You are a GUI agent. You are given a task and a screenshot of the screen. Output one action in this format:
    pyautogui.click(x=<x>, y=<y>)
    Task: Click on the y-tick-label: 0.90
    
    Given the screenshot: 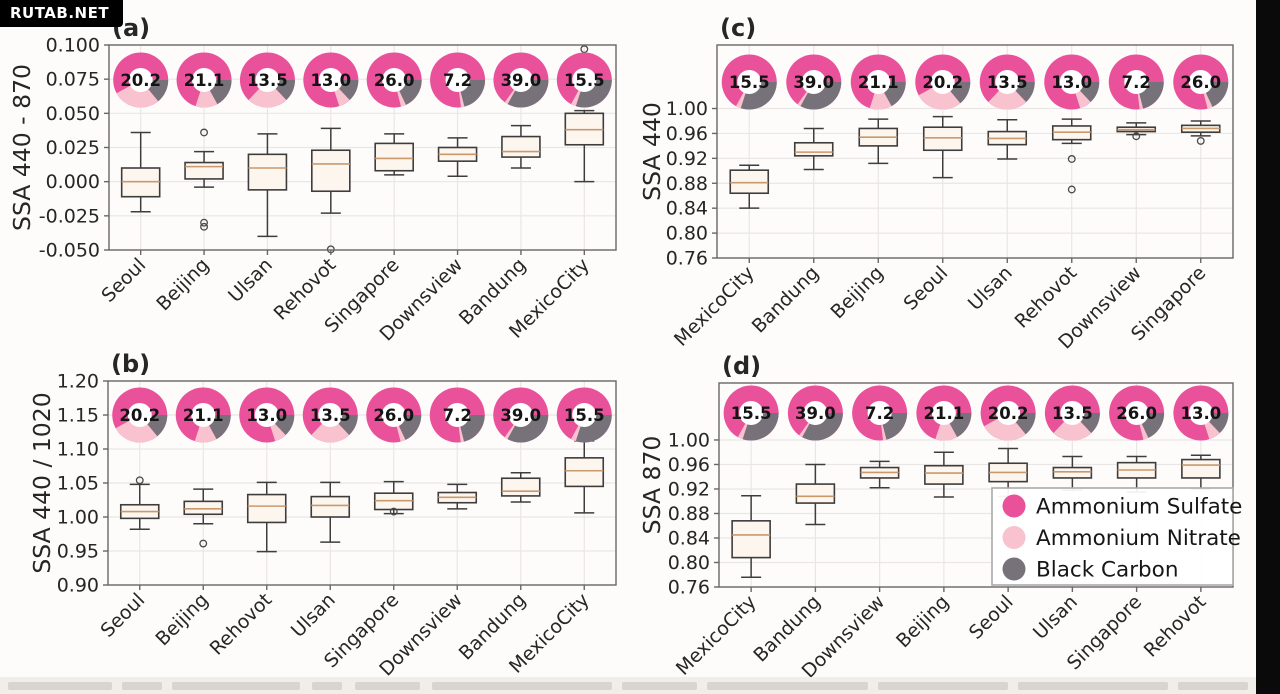 What is the action you would take?
    pyautogui.click(x=78, y=586)
    